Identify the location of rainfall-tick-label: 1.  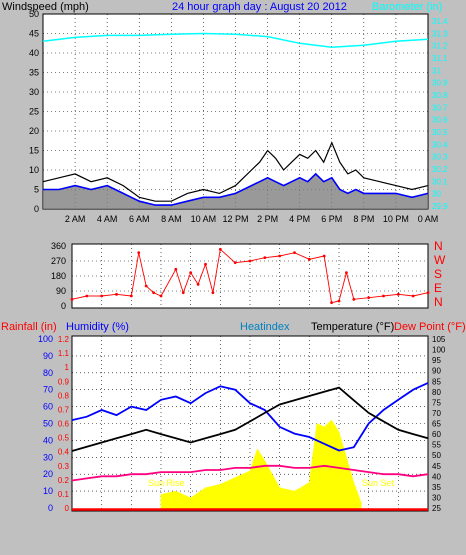
(67, 367).